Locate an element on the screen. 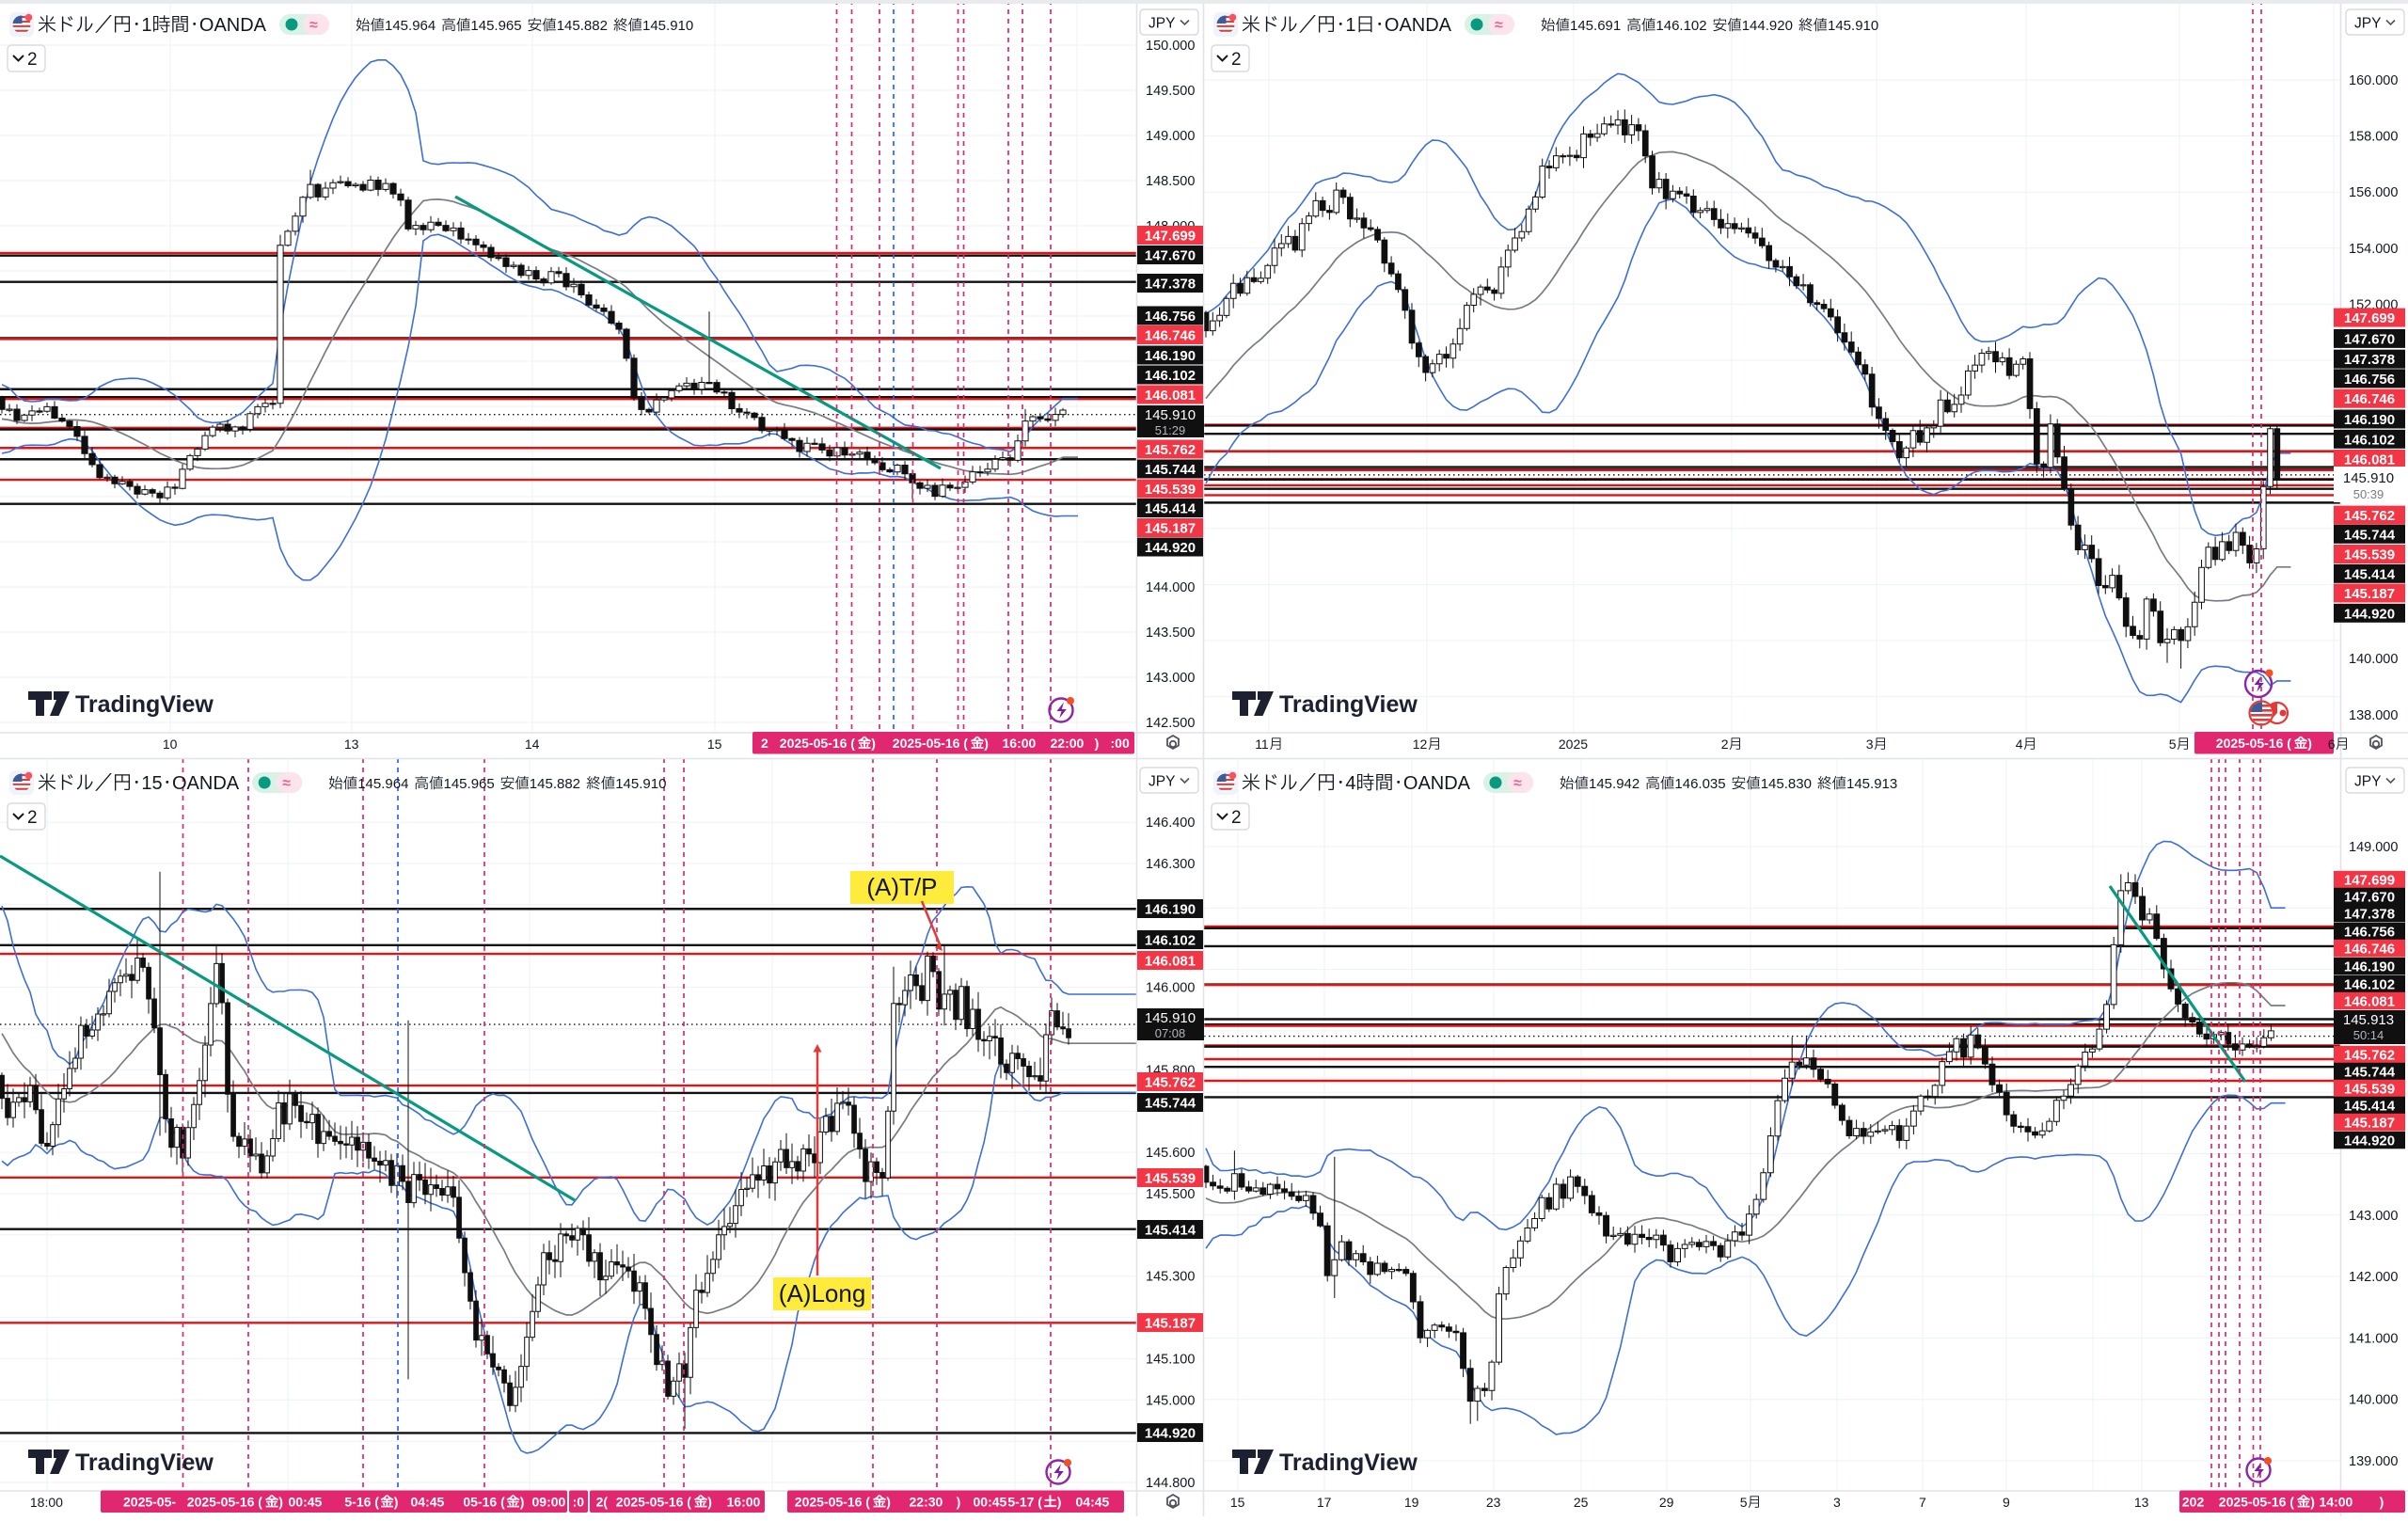 The height and width of the screenshot is (1521, 2408). svg-text: 145.600 is located at coordinates (1171, 1153).